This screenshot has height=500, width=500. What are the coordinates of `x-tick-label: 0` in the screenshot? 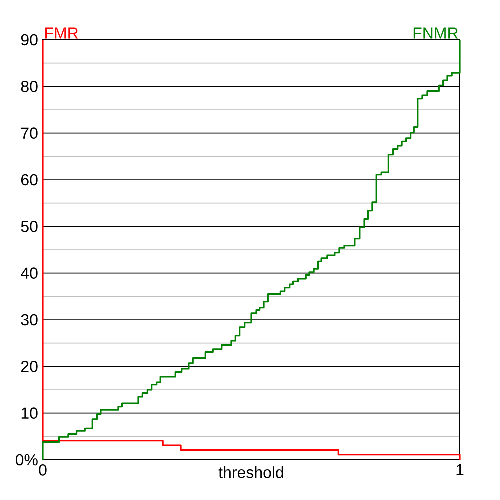 It's located at (43, 470).